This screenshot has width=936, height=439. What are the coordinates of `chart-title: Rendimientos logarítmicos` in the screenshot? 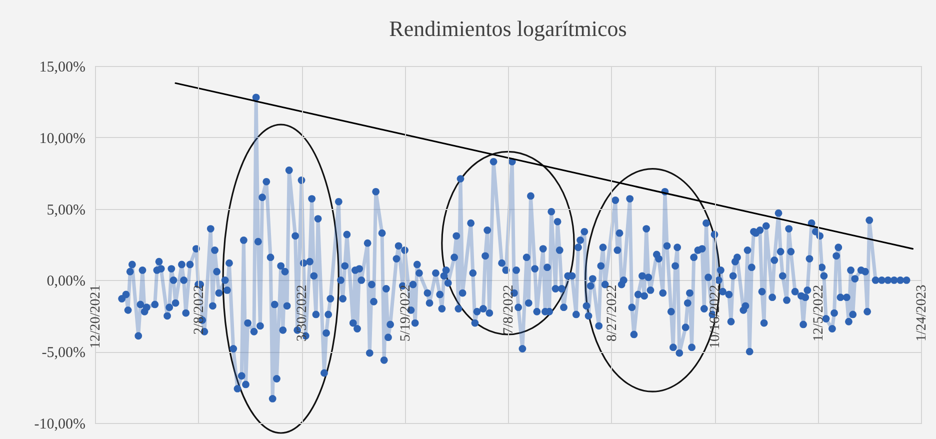 It's located at (508, 28).